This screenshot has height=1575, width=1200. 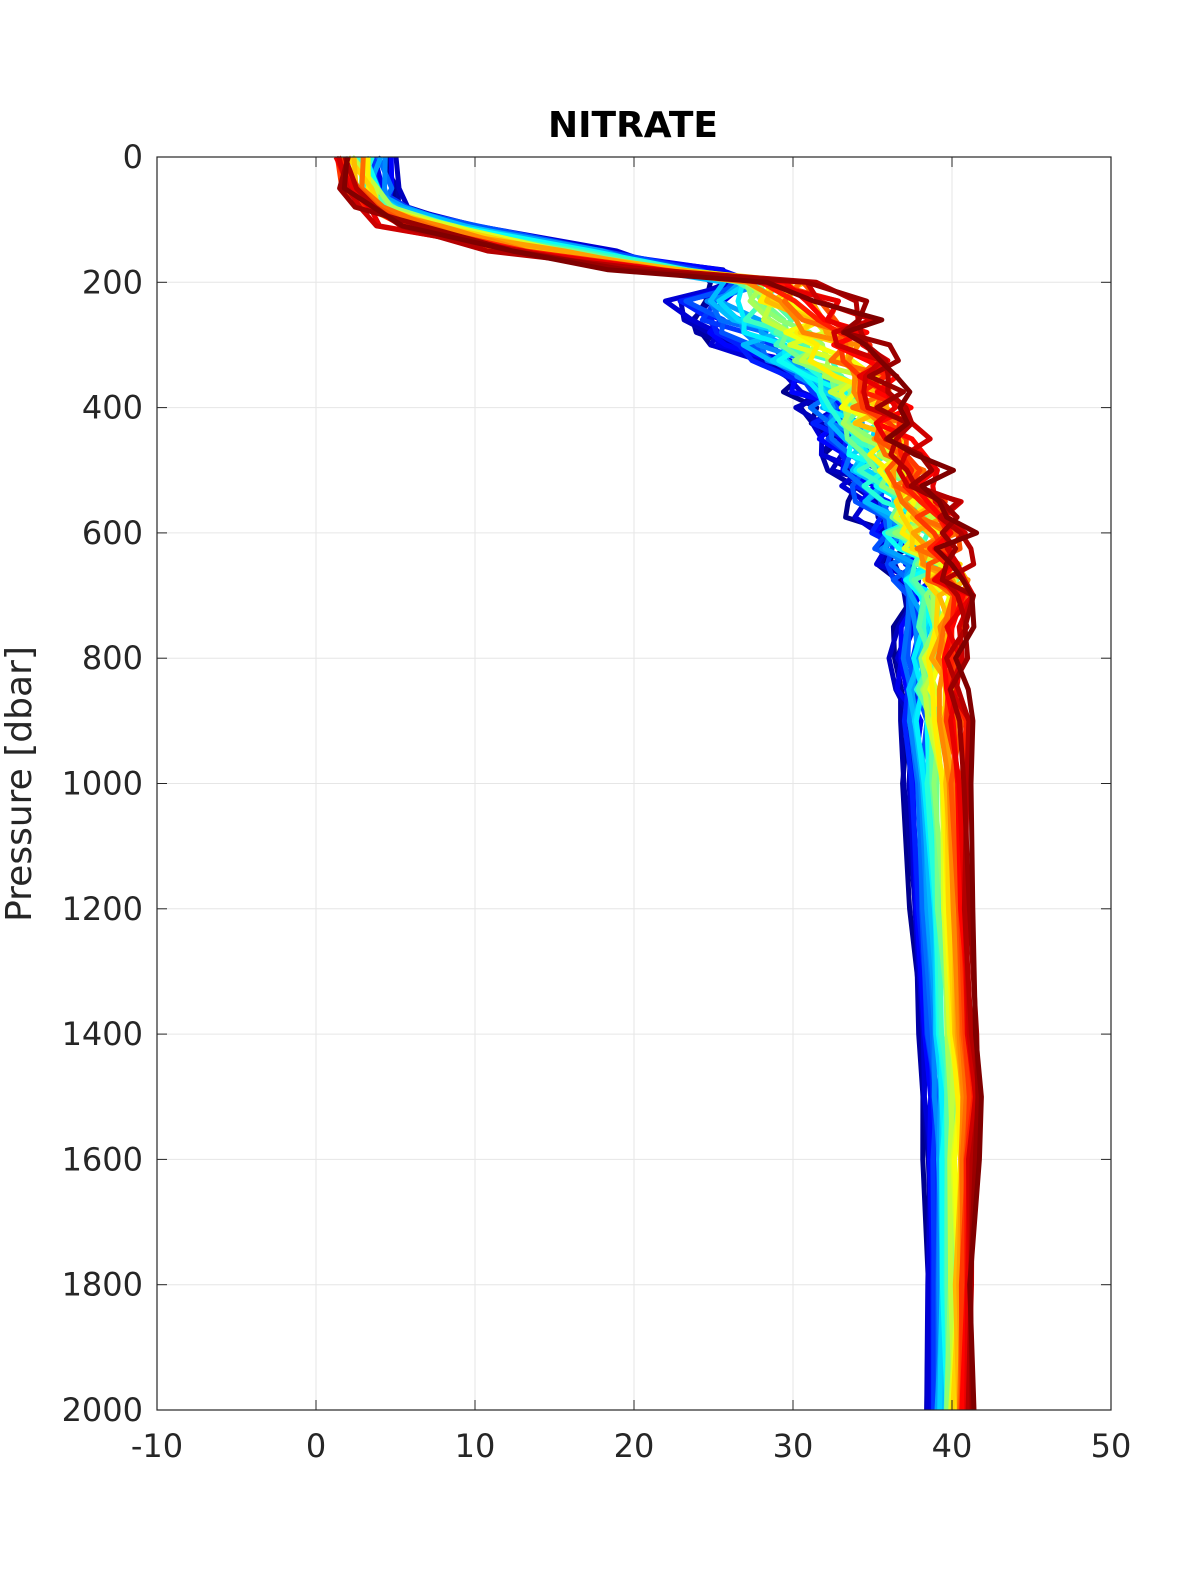 What do you see at coordinates (102, 1410) in the screenshot?
I see `y-tick-label: 2000` at bounding box center [102, 1410].